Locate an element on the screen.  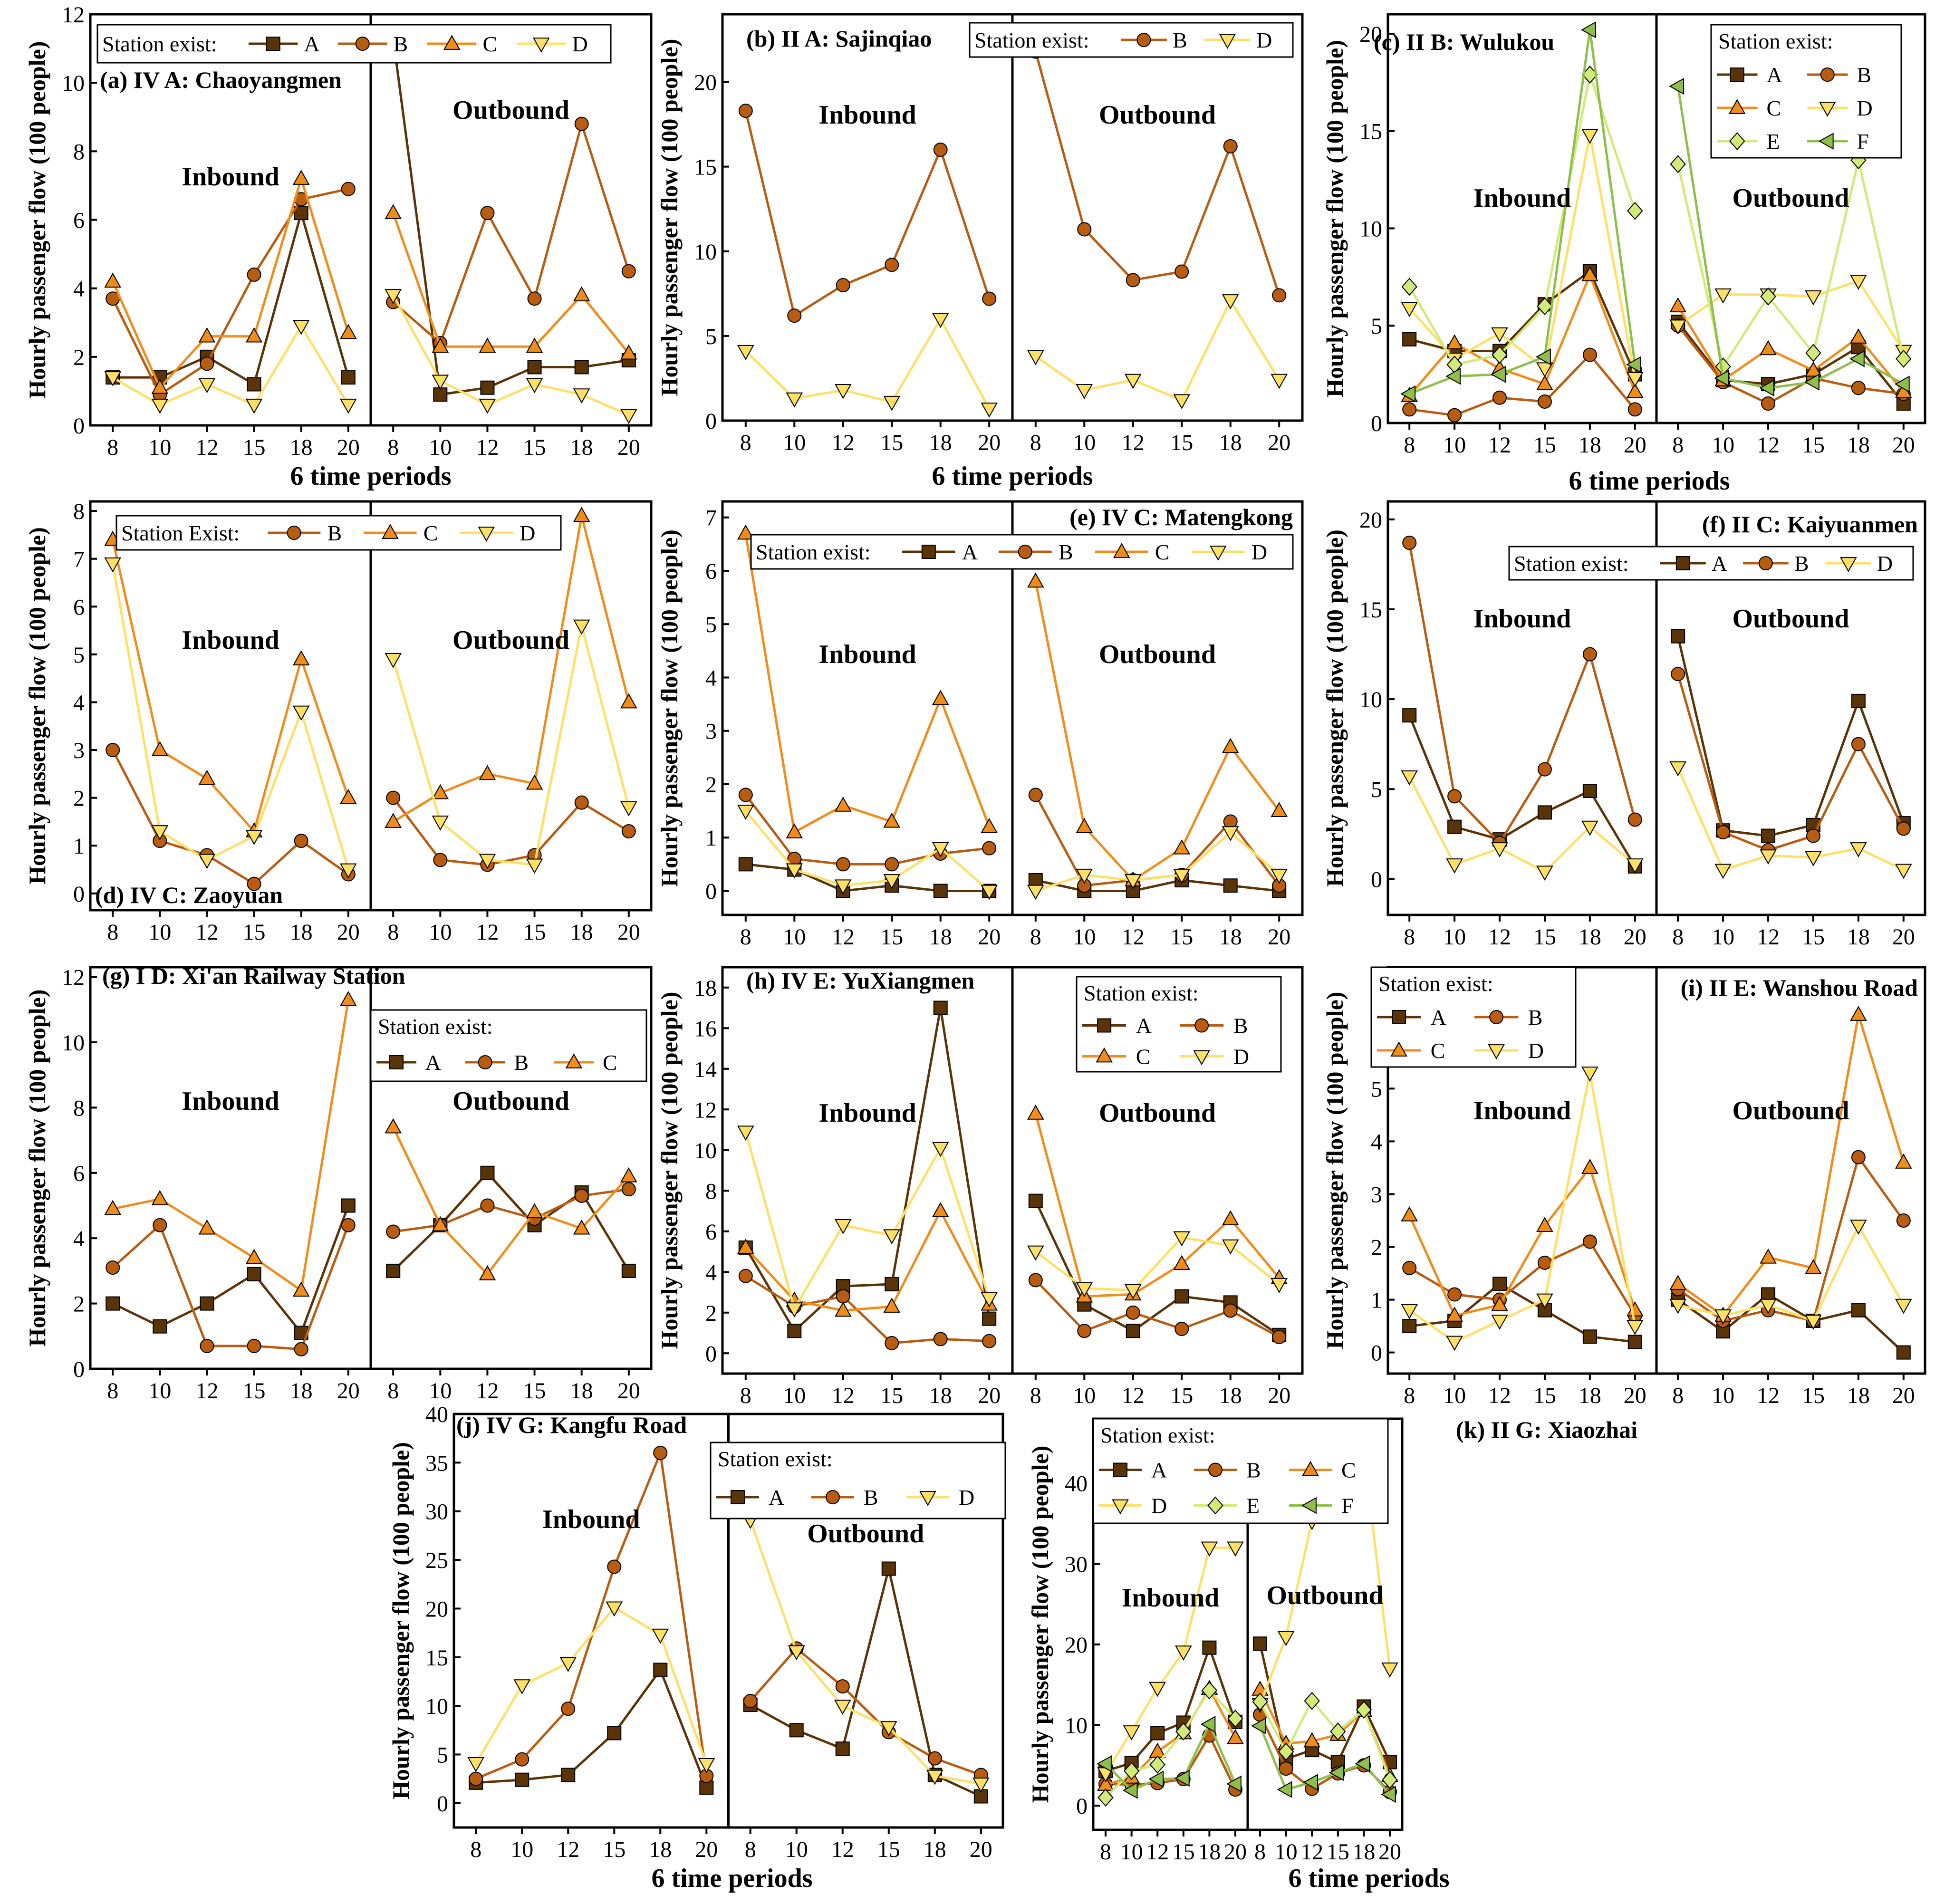
legend-entry-label: B is located at coordinates (871, 1497).